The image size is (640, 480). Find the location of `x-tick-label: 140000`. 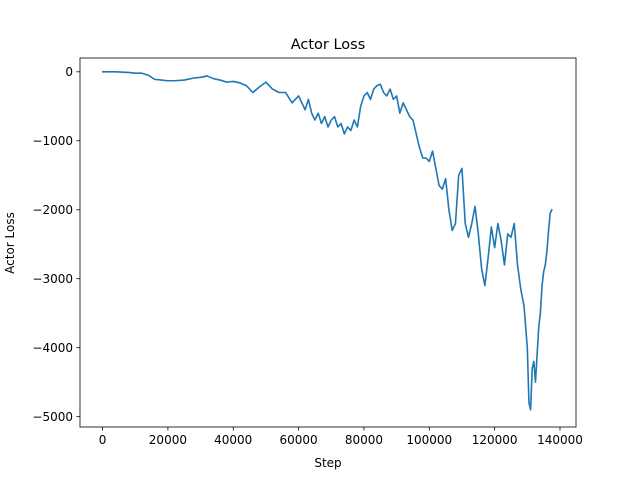

x-tick-label: 140000 is located at coordinates (560, 440).